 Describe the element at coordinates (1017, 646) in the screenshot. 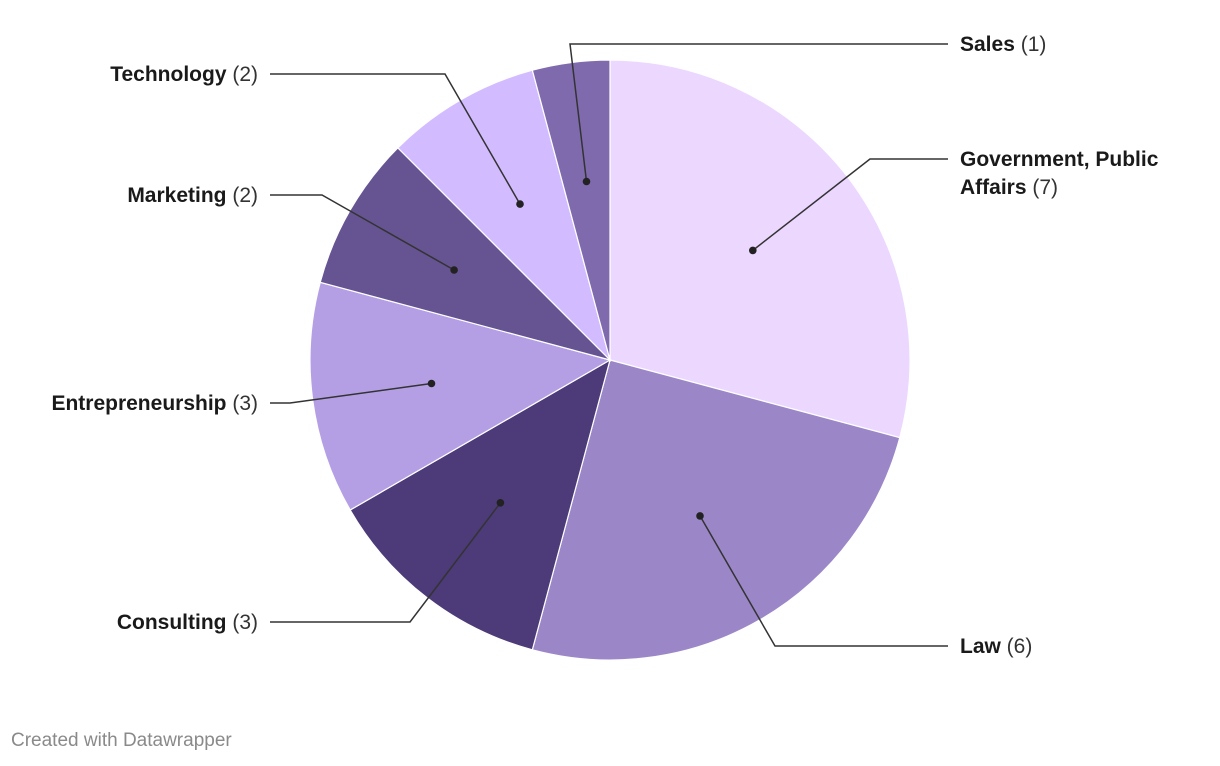

I see `slice-label-count: (6)` at that location.